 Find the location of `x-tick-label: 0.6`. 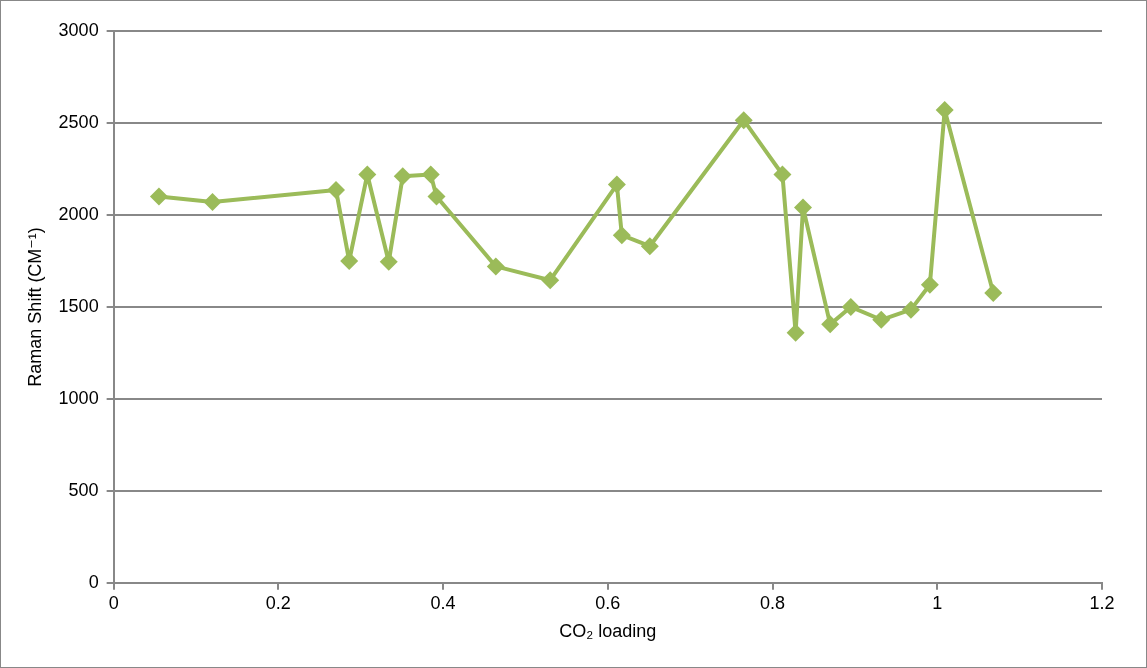

x-tick-label: 0.6 is located at coordinates (608, 602).